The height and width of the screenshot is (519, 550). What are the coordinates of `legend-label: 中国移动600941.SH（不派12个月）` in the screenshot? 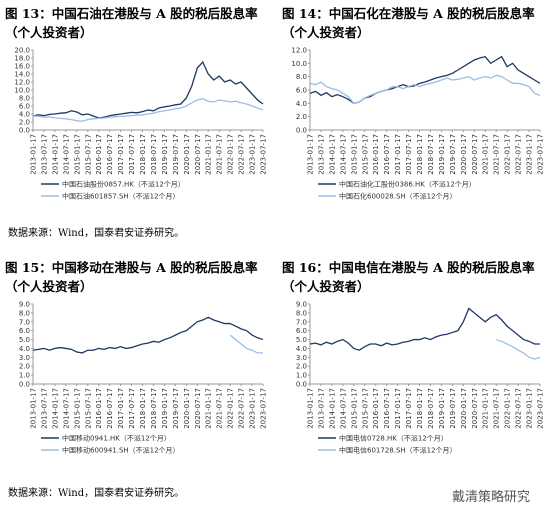 It's located at (121, 450).